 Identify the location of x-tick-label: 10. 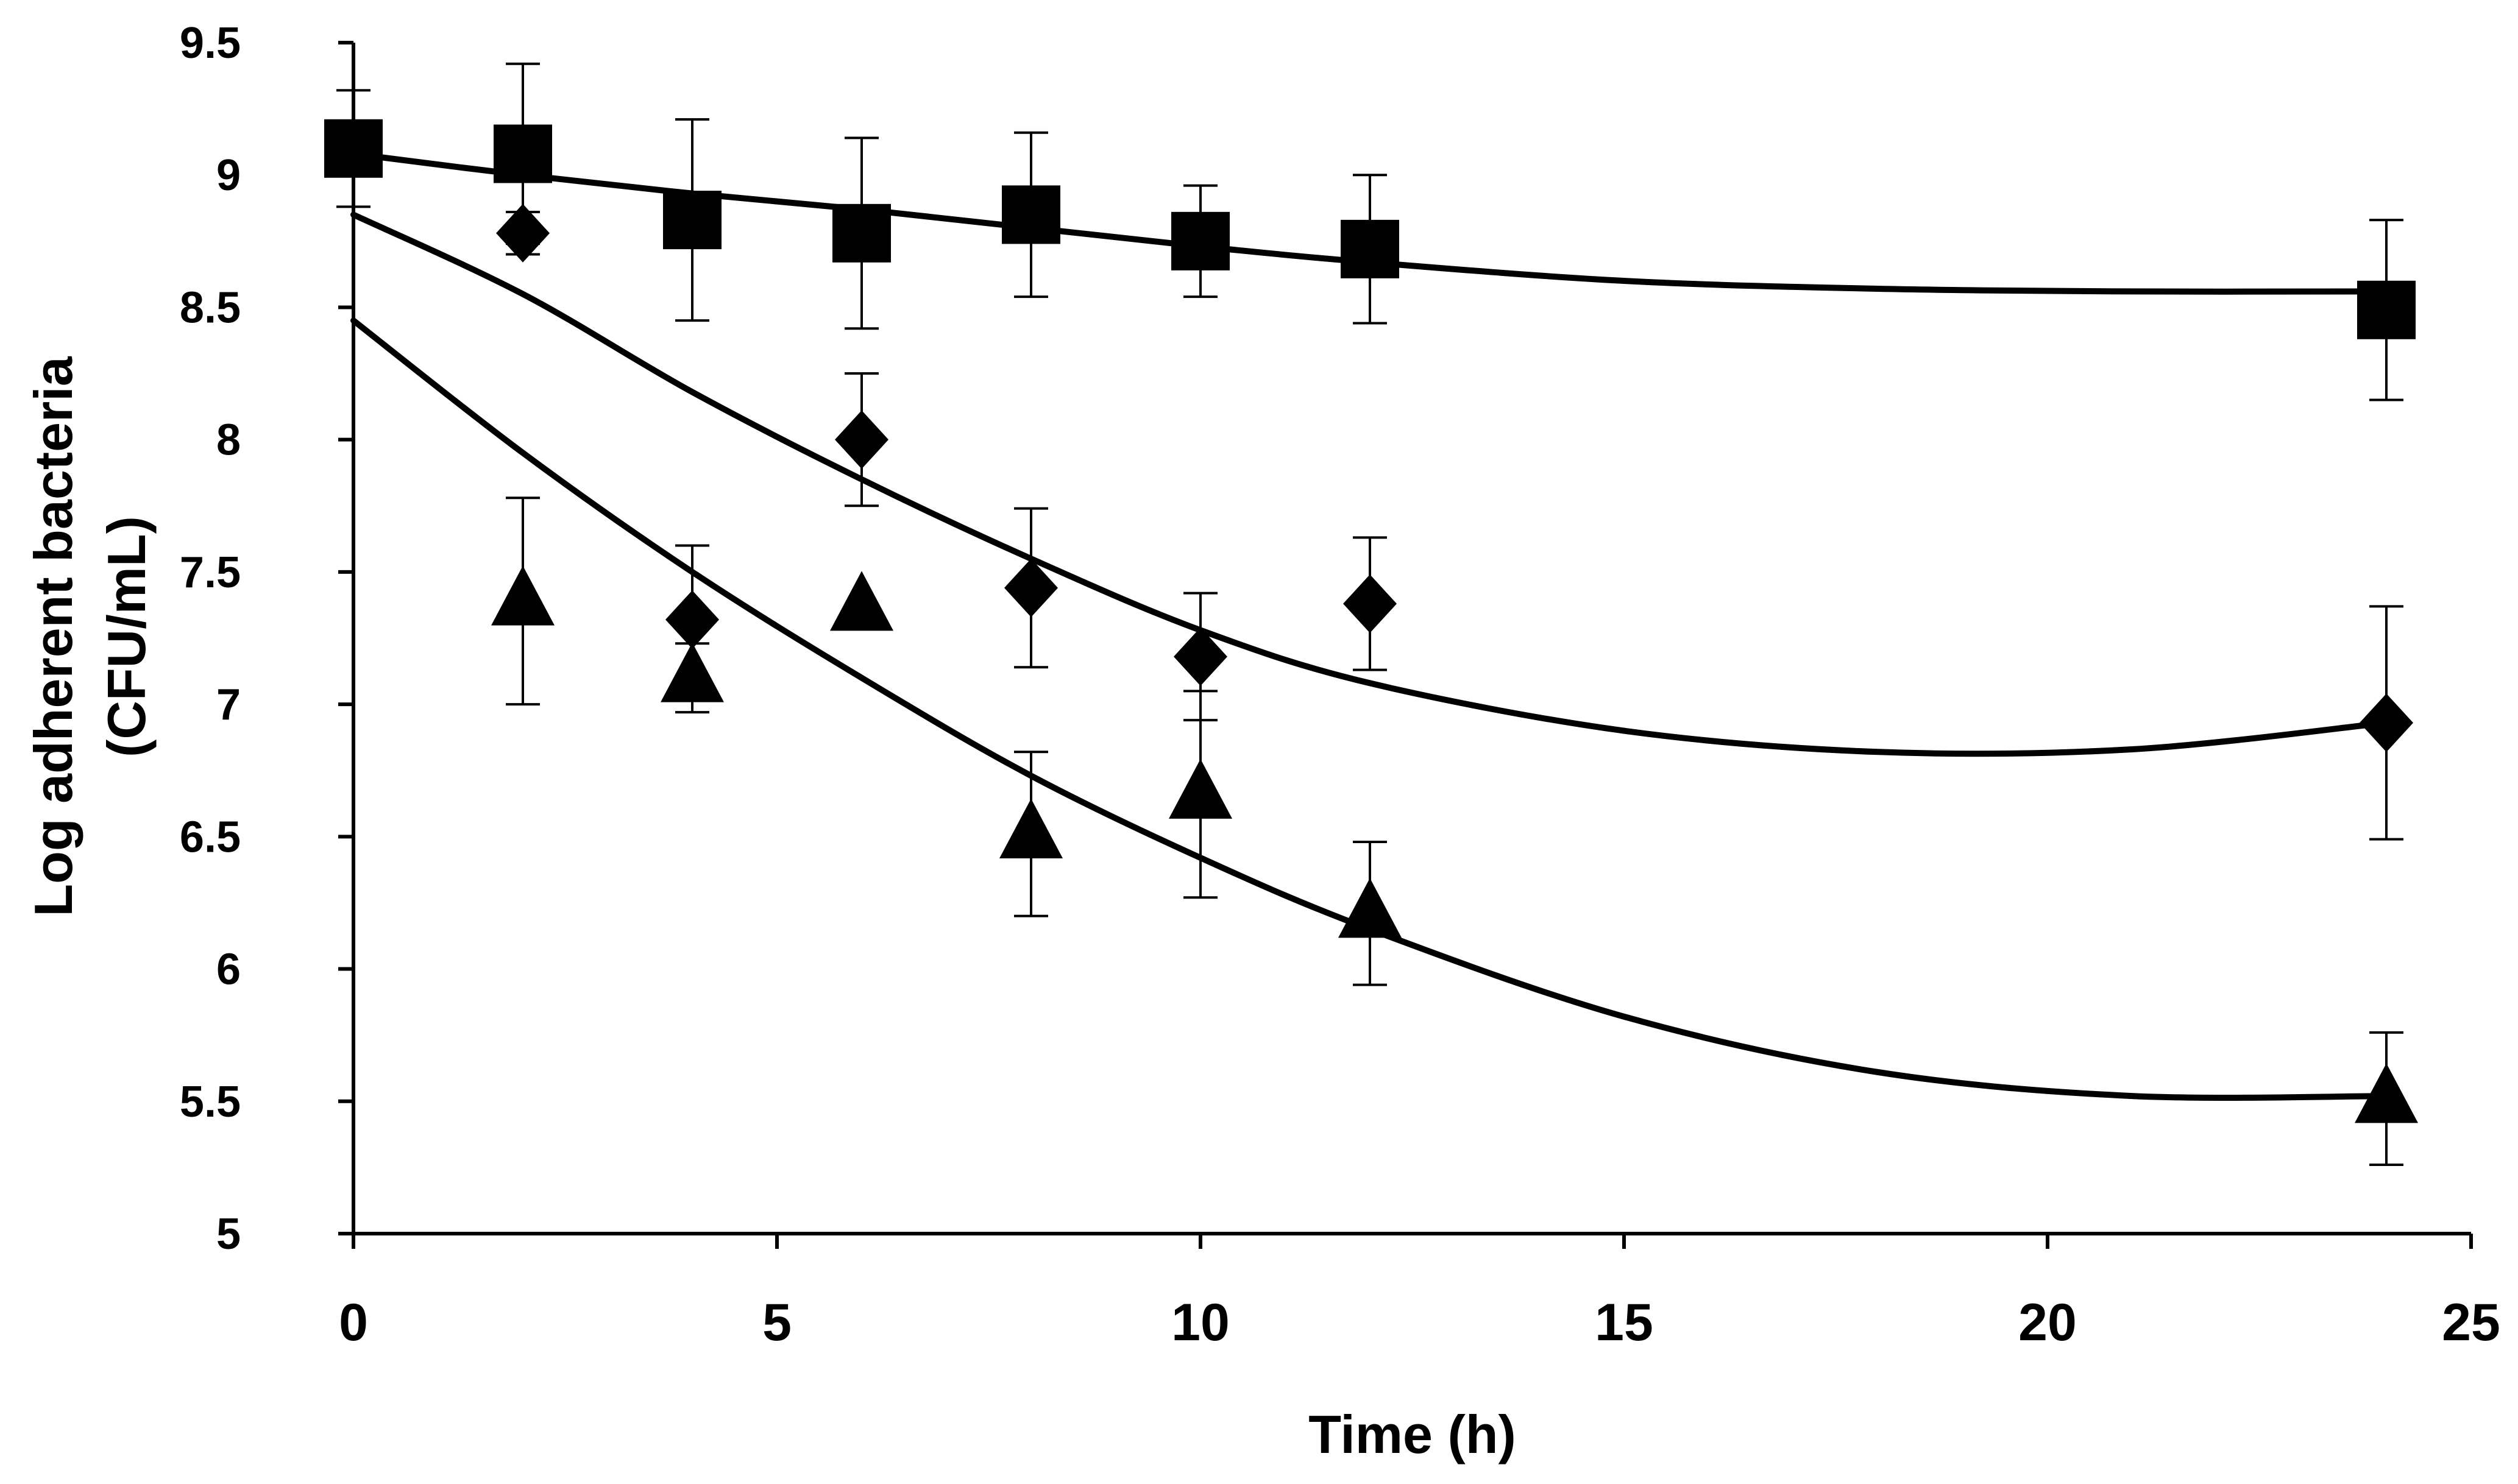
(1200, 1323).